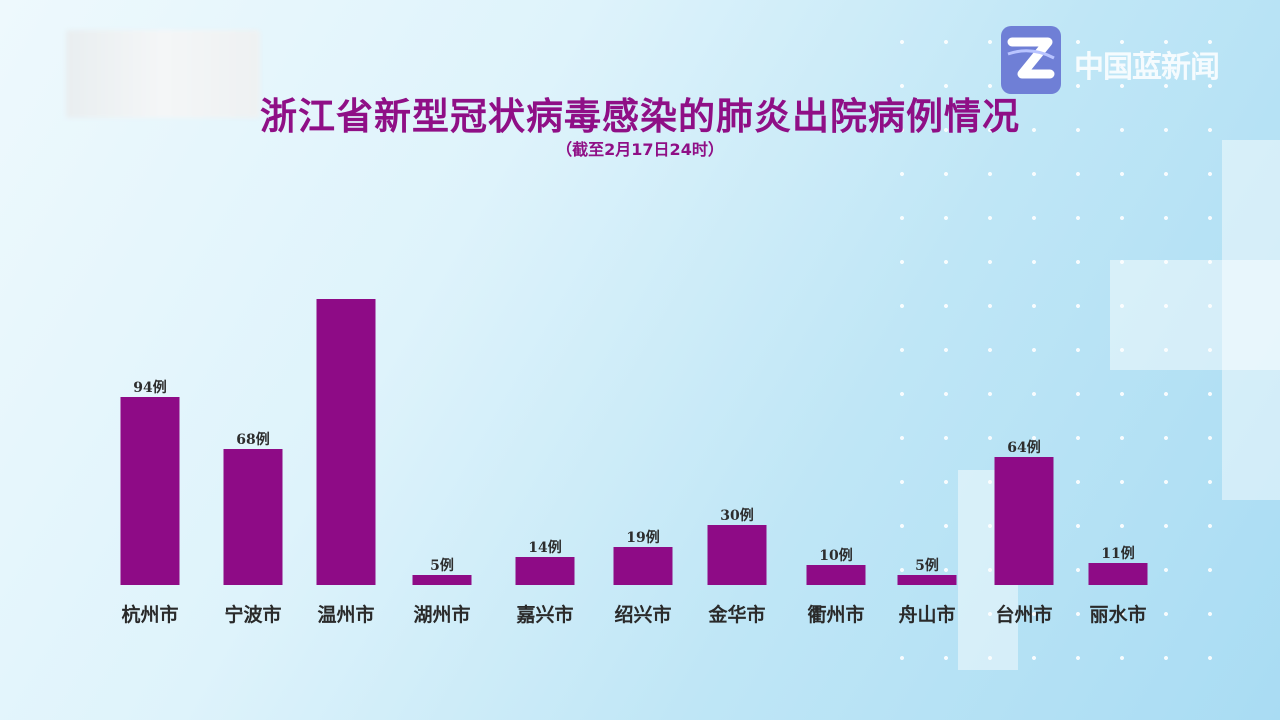 This screenshot has width=1280, height=720. I want to click on data-label-11: 11例, so click(1117, 553).